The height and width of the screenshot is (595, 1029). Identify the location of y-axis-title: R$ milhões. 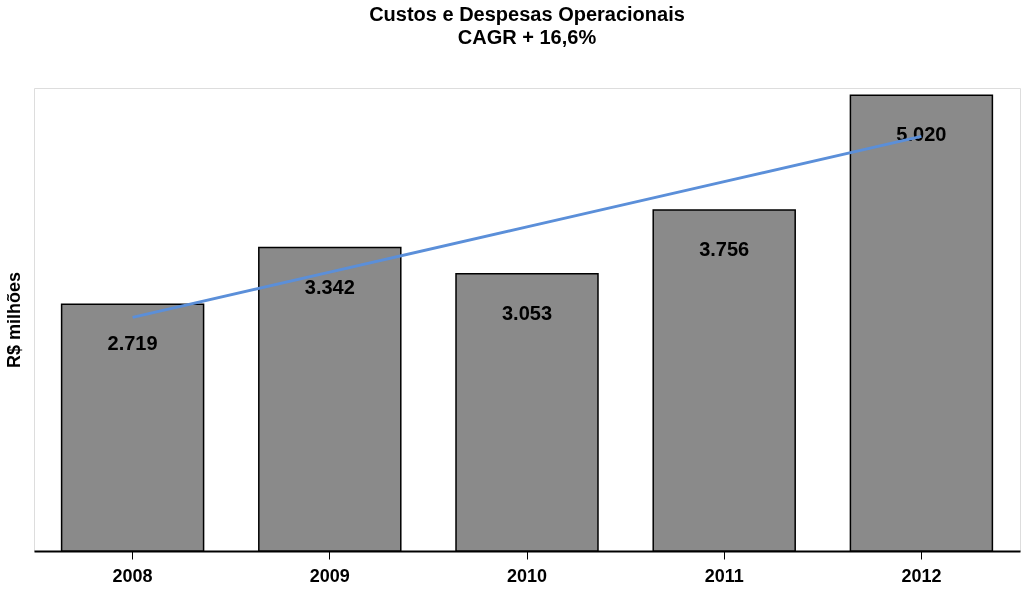
(14, 320).